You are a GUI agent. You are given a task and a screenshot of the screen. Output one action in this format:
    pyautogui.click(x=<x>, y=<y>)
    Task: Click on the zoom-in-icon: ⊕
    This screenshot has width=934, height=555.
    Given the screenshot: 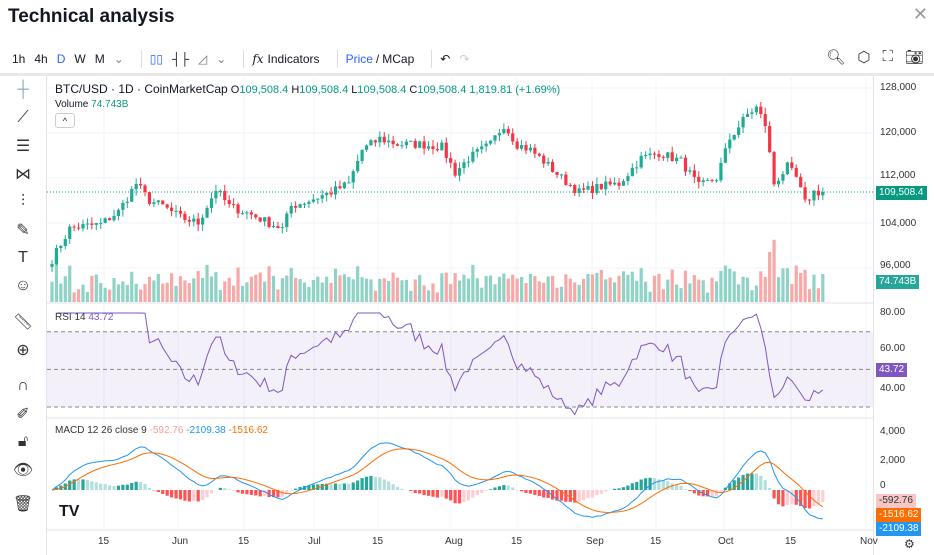 What is the action you would take?
    pyautogui.click(x=23, y=350)
    